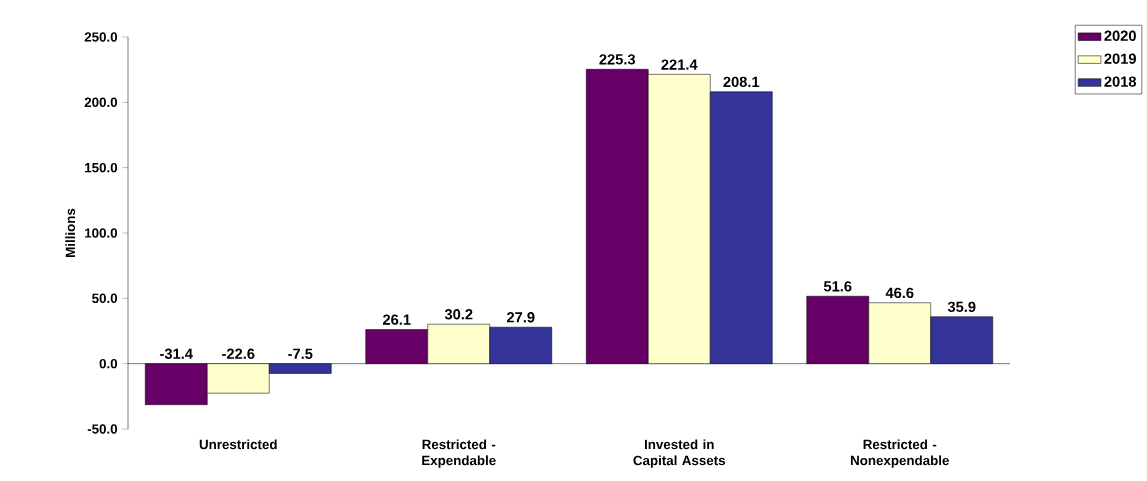  What do you see at coordinates (396, 319) in the screenshot?
I see `data-label: 26.1` at bounding box center [396, 319].